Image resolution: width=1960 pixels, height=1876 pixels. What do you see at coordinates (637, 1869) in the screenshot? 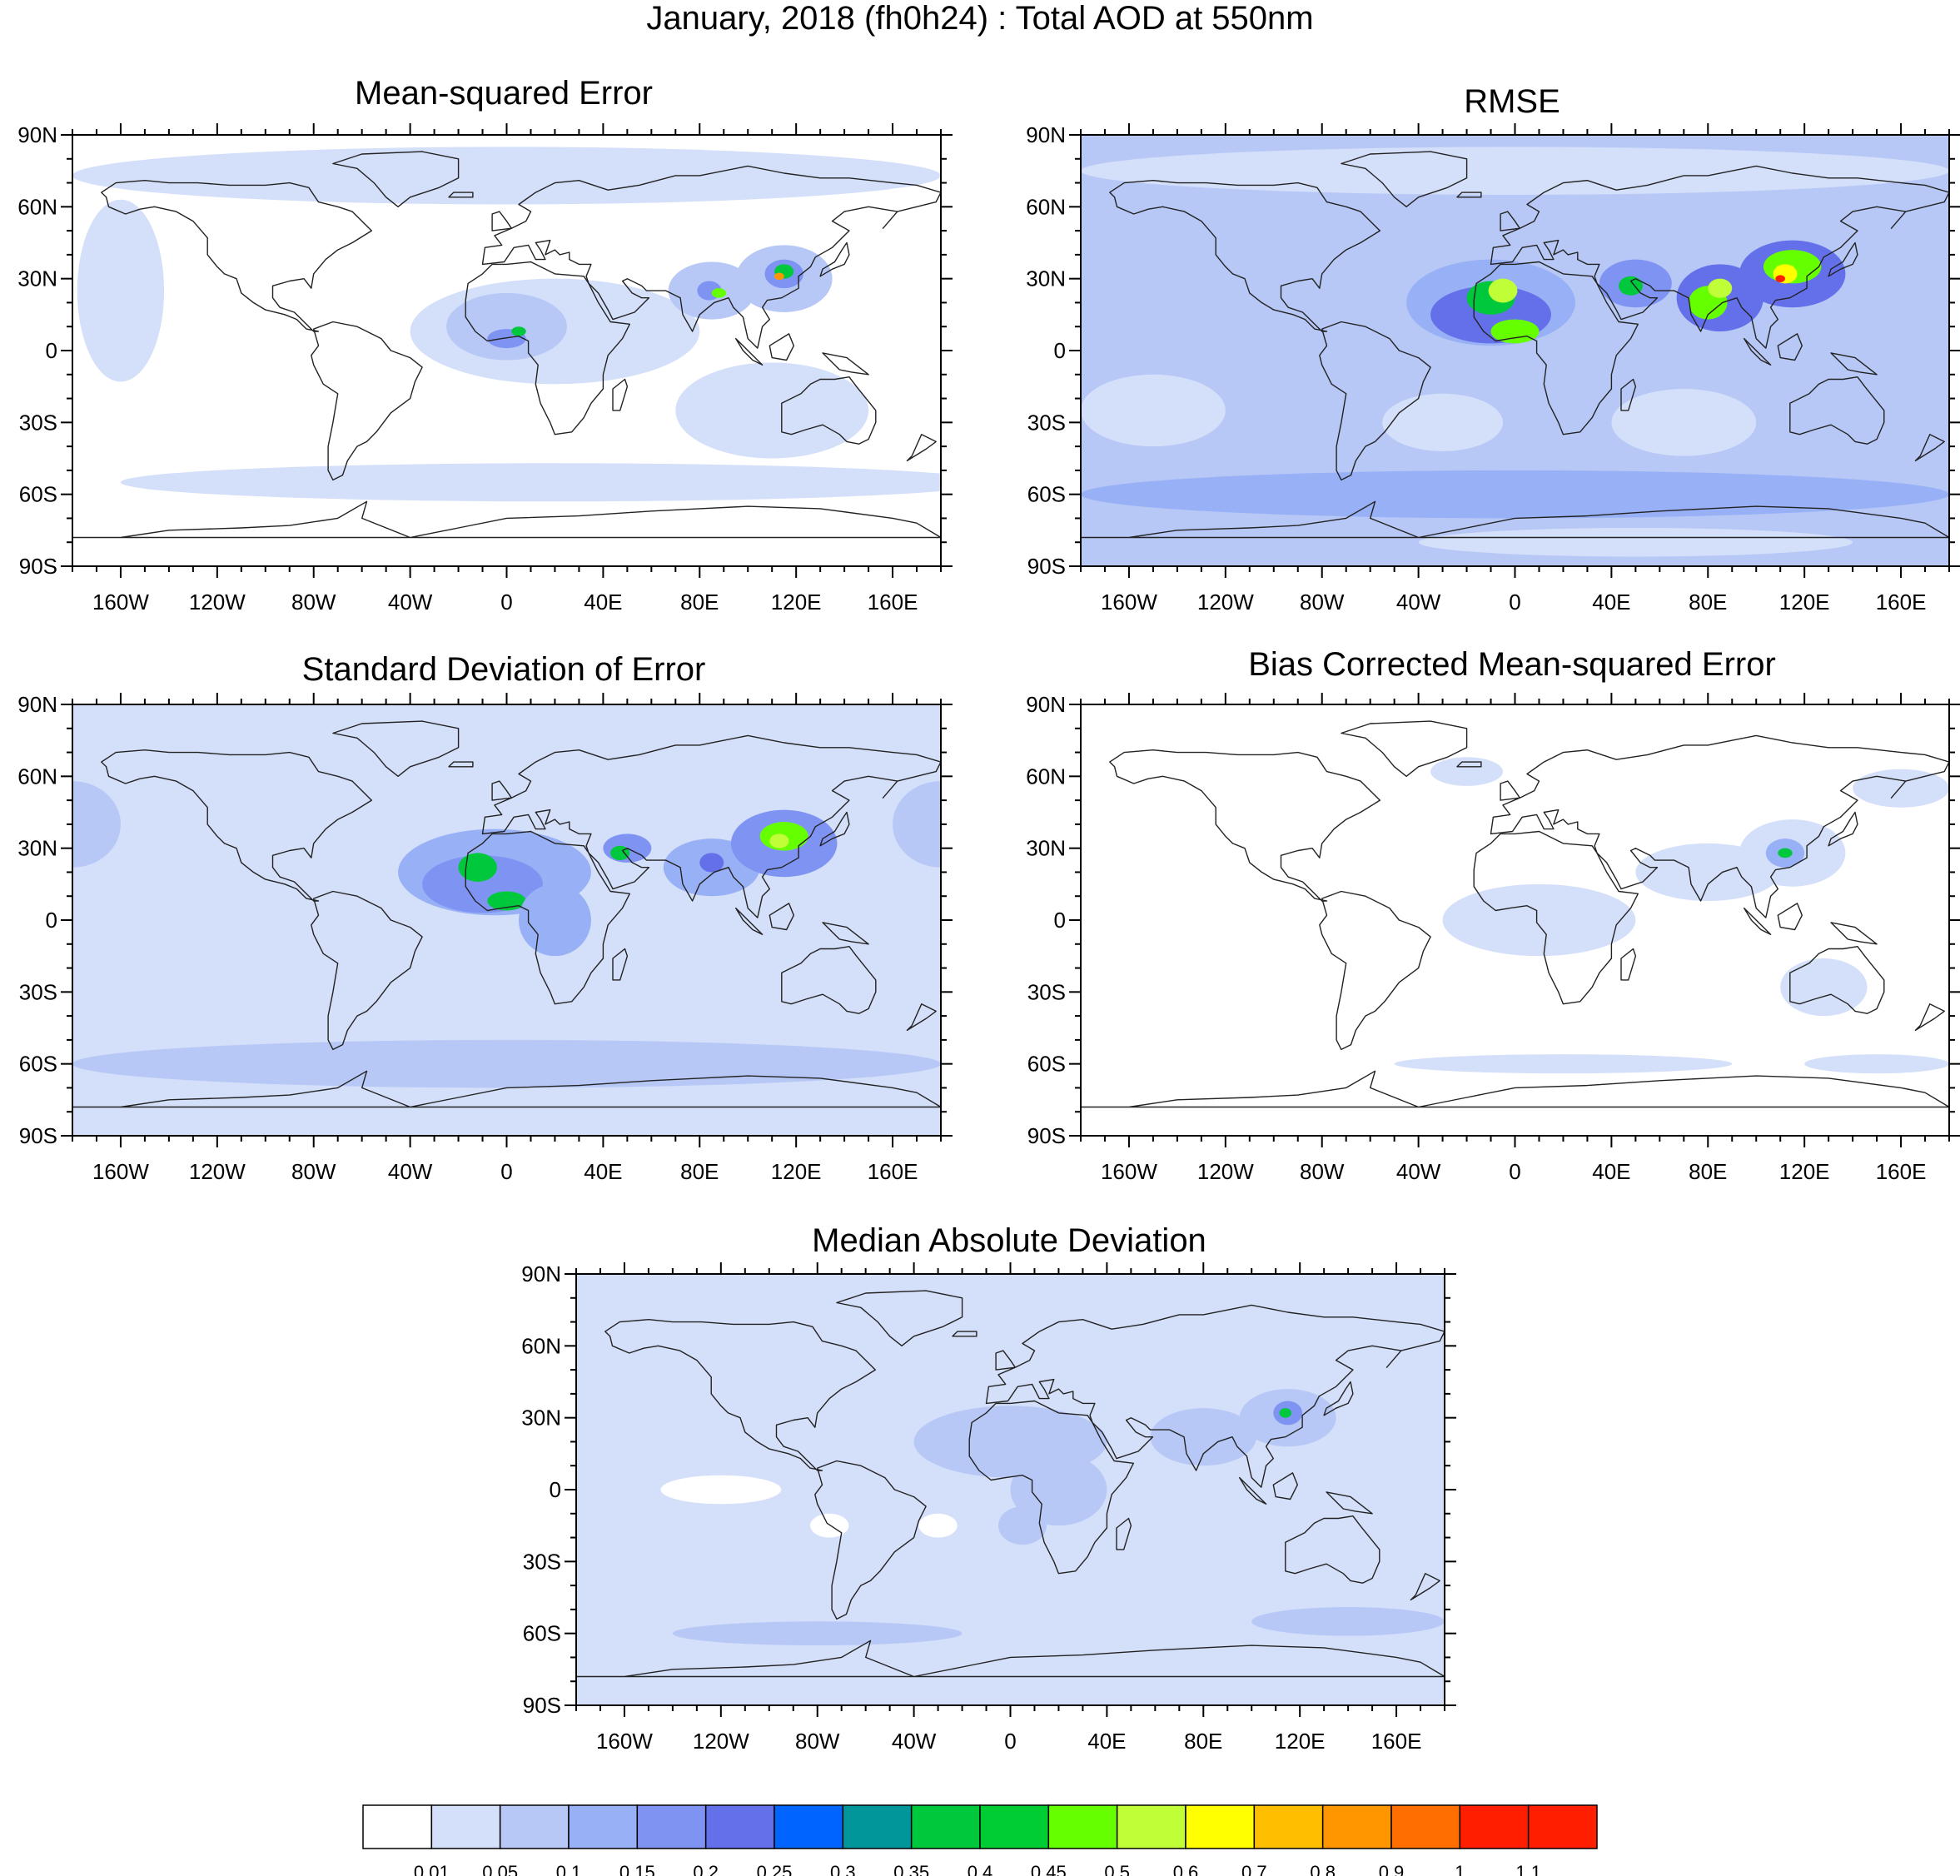
I see `colorbar-label: 0.15` at bounding box center [637, 1869].